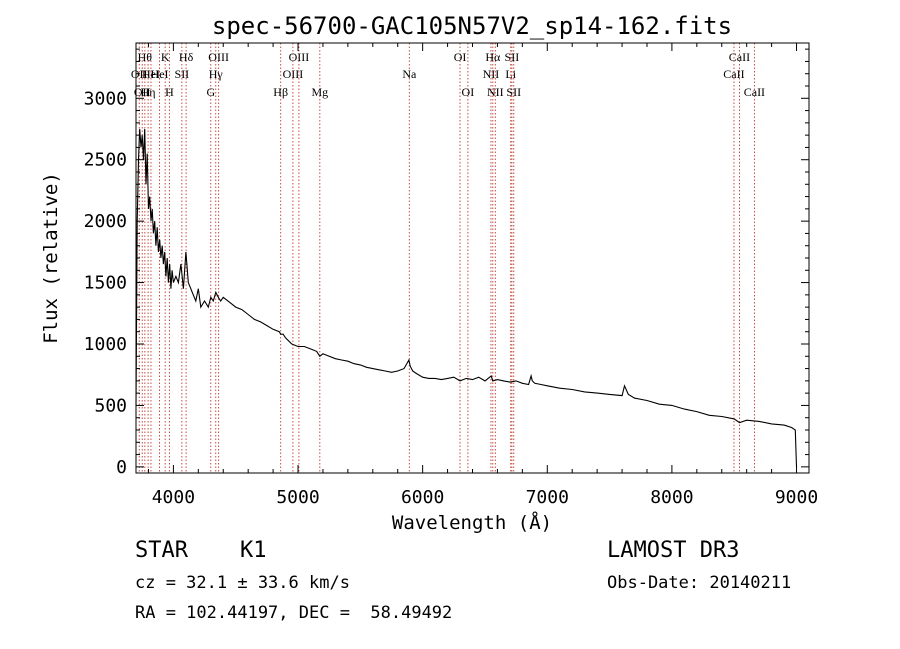  Describe the element at coordinates (472, 26) in the screenshot. I see `chart-title: spec-56700-GAC105N57V2_sp14-162.fits` at that location.